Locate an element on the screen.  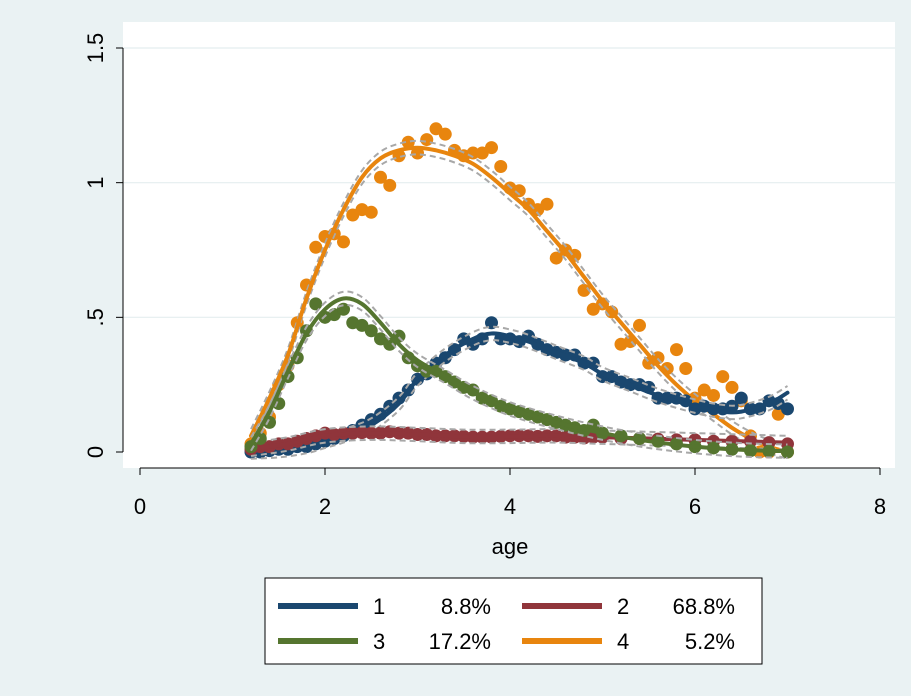
y-tick-label: 1.5 is located at coordinates (95, 48).